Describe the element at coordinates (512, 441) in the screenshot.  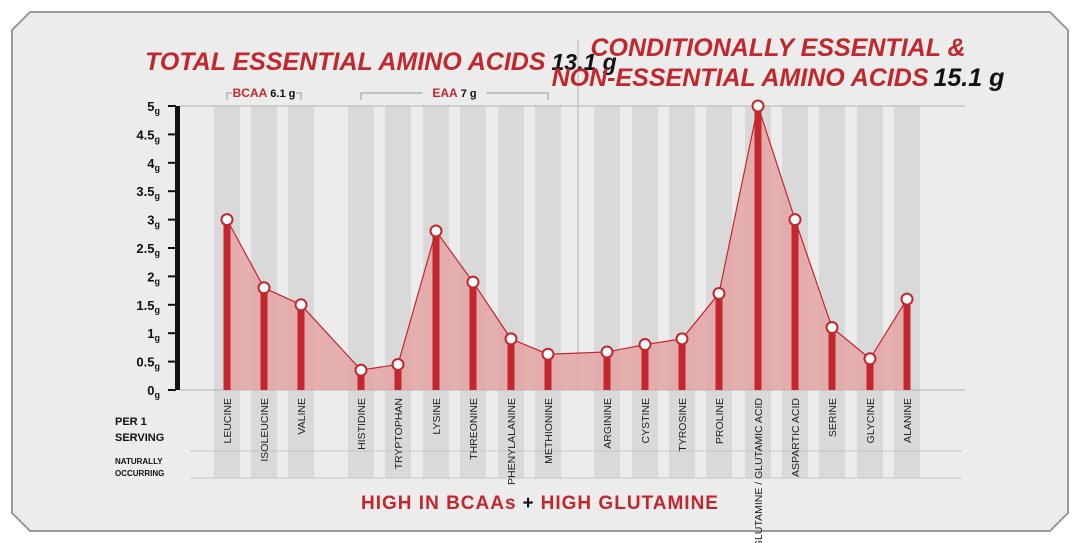
I see `x-tick-label: PHENYLALANINE` at that location.